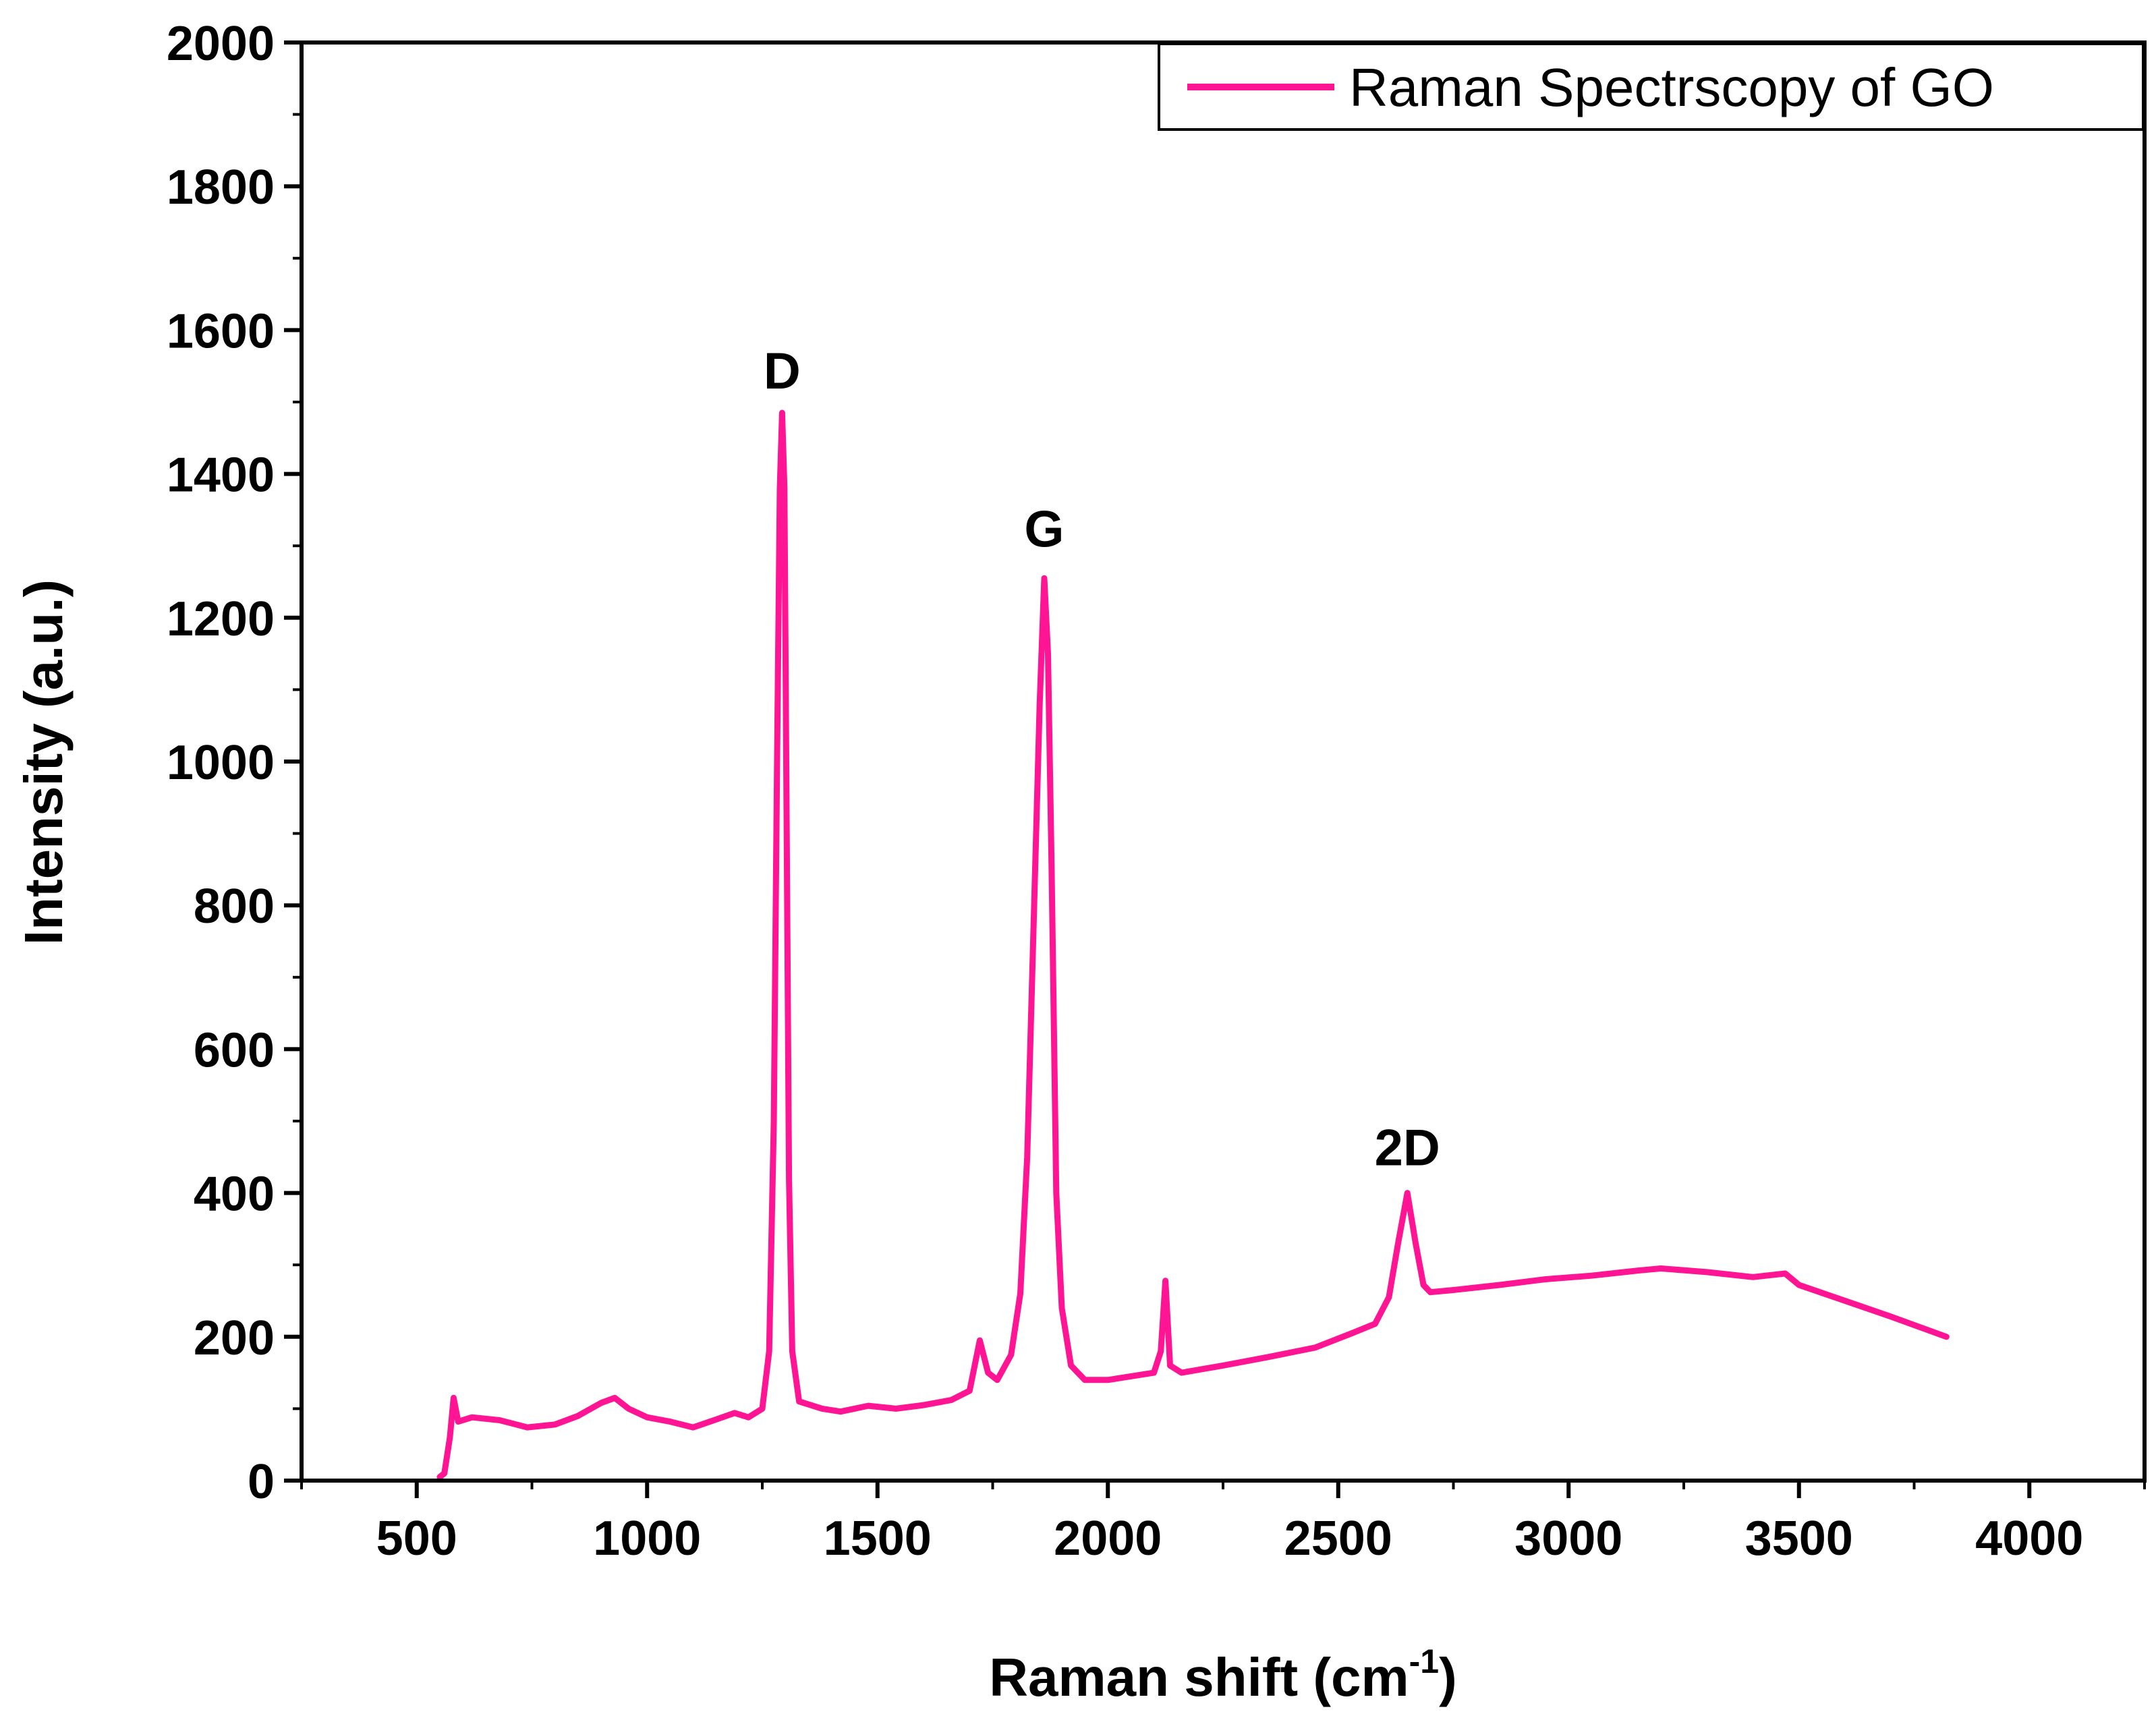 Image resolution: width=2156 pixels, height=1716 pixels. I want to click on y-tick-label: 200, so click(234, 1338).